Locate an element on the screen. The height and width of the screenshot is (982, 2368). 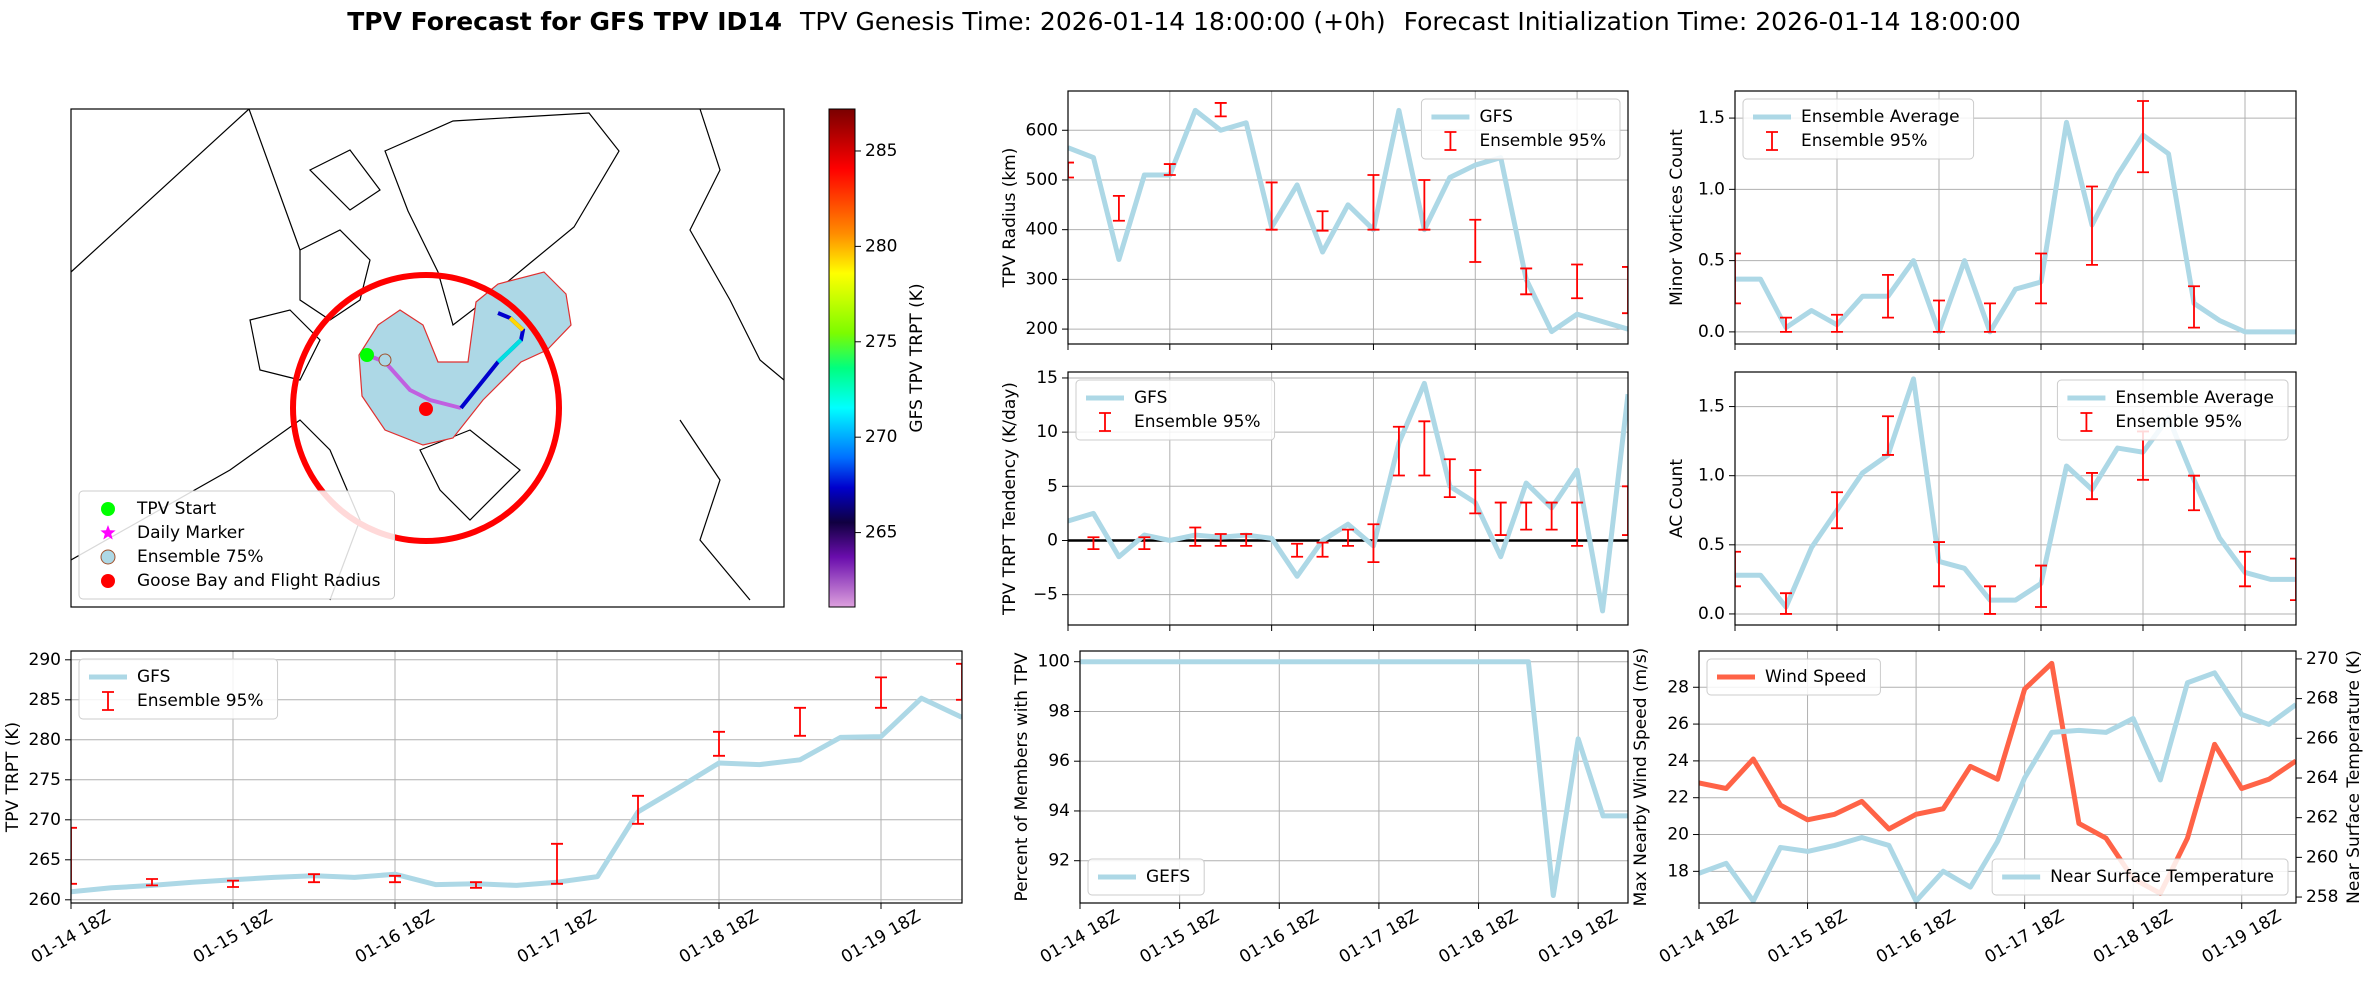
y-tick-label: 20 is located at coordinates (1678, 835).